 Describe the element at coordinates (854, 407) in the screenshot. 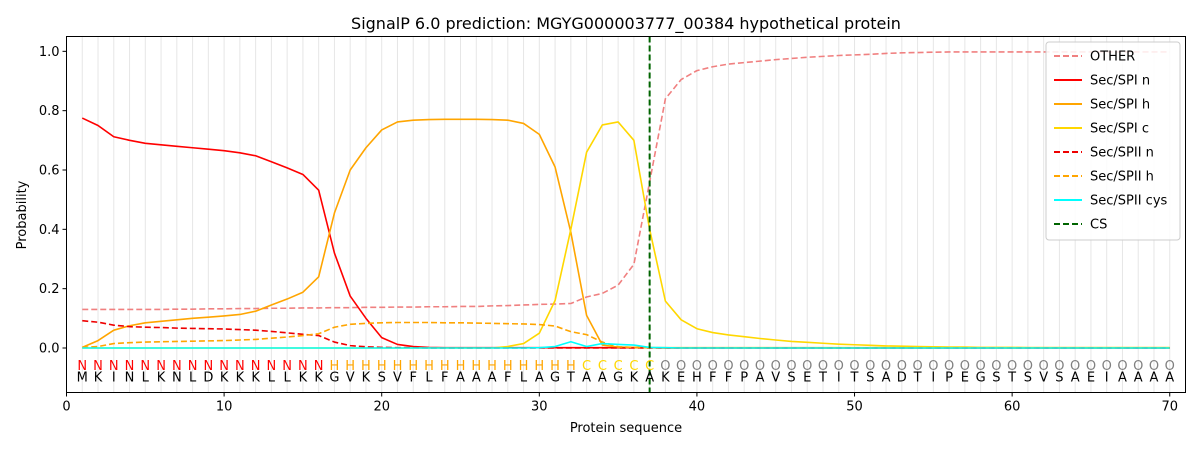

I see `x-tick-label: 50` at that location.